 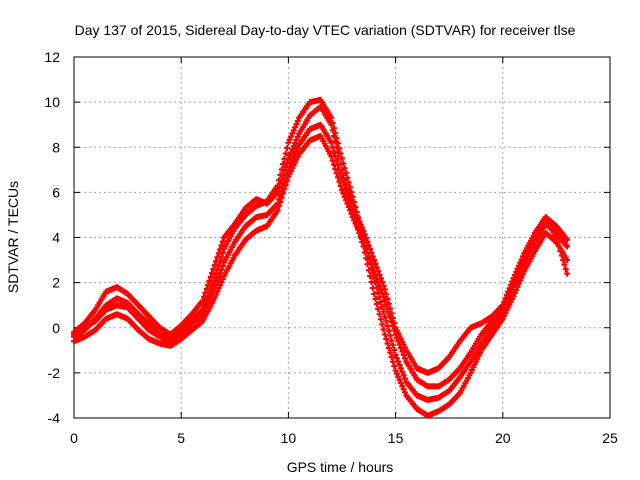 What do you see at coordinates (54, 373) in the screenshot?
I see `y-tick-label: -2` at bounding box center [54, 373].